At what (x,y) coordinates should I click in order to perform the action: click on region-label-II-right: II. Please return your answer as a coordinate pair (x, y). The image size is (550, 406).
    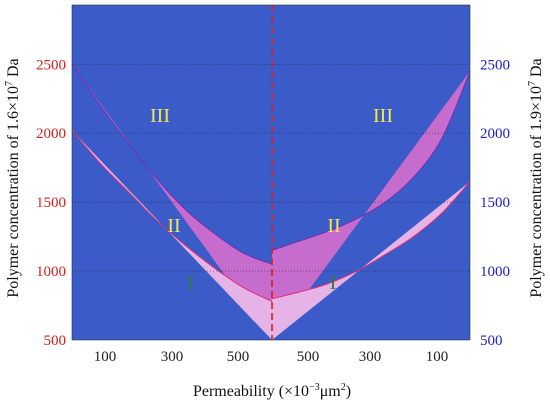
    Looking at the image, I should click on (333, 226).